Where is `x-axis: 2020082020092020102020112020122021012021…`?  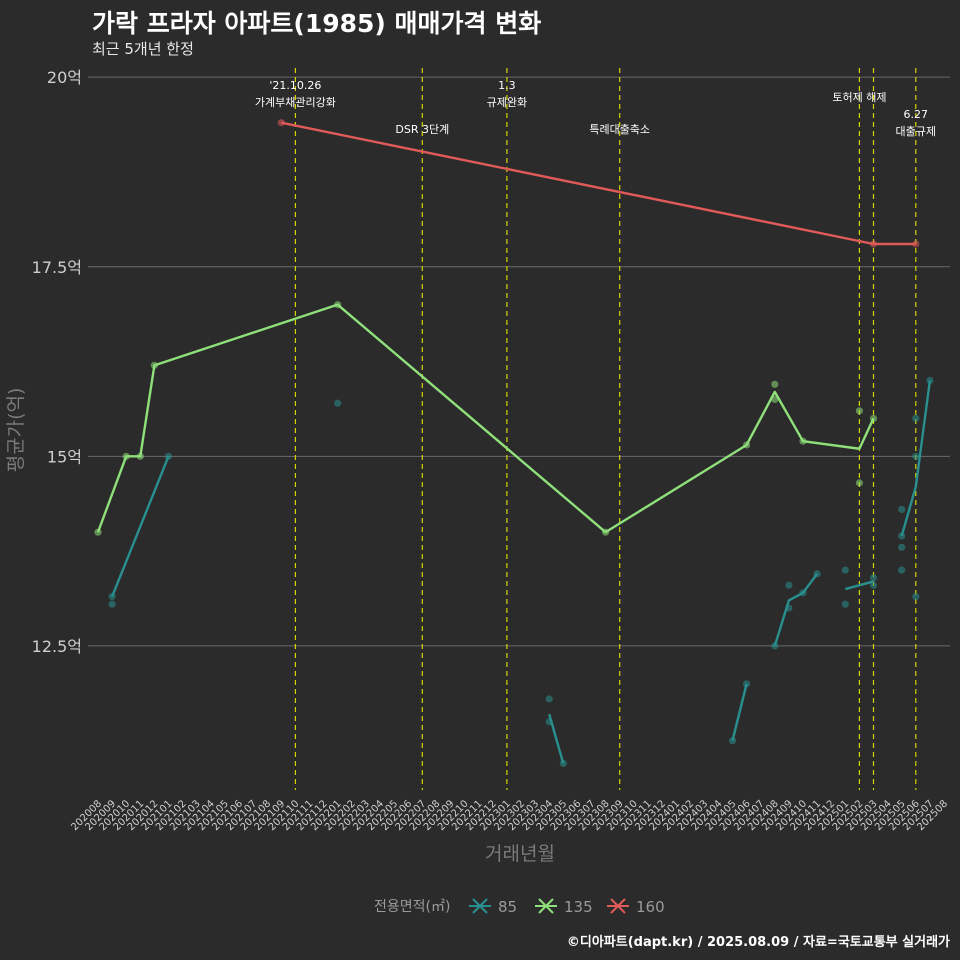 x-axis: 2020082020092020102020112020122021012021… is located at coordinates (509, 815).